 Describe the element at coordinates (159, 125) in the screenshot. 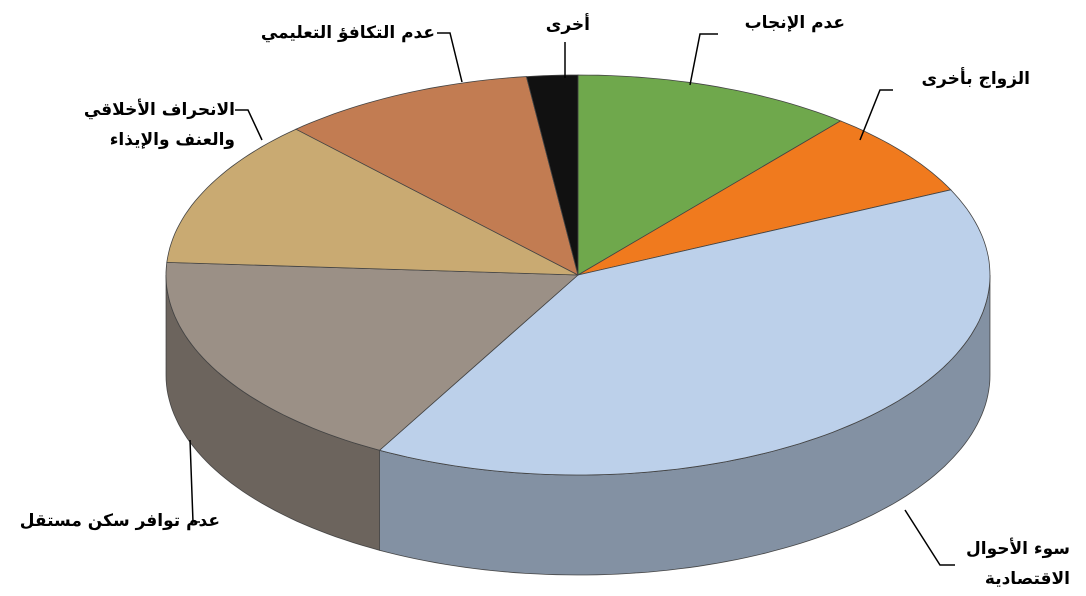

I see `slice-label: الانحراف الأخلاقي والعنف والإيذاء` at that location.